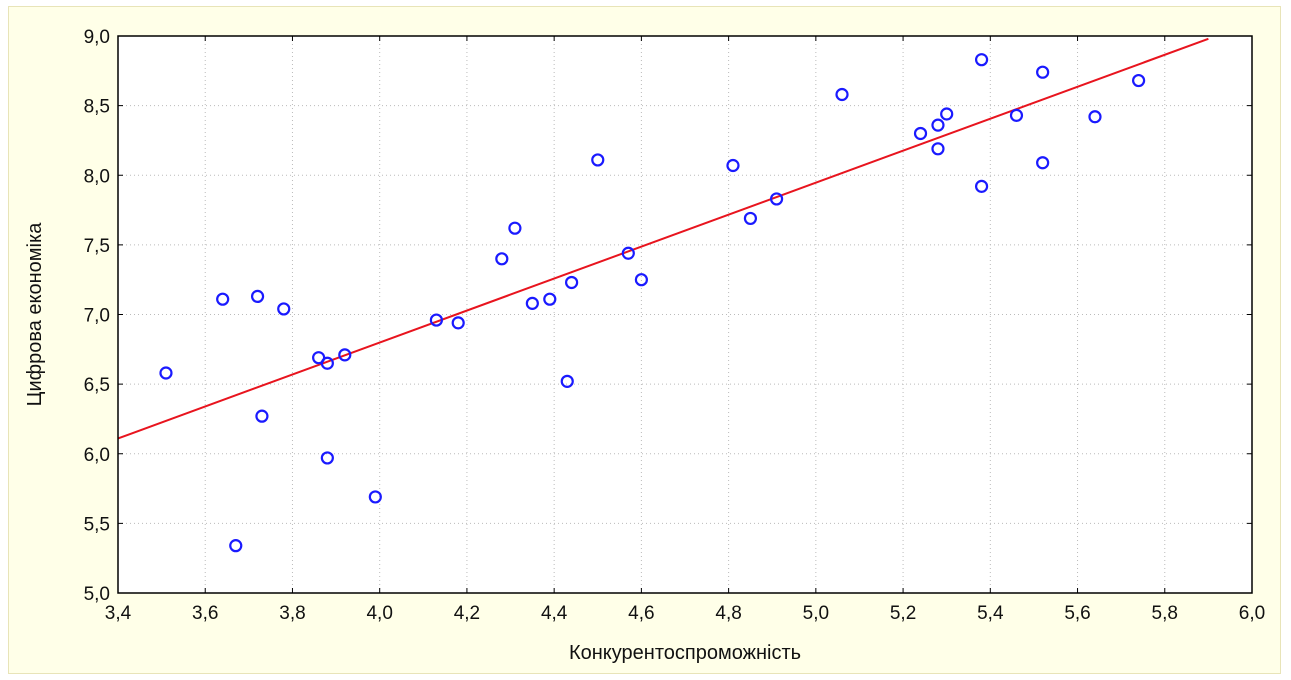 The image size is (1291, 680). What do you see at coordinates (97, 455) in the screenshot?
I see `y-tick-label: 6,0` at bounding box center [97, 455].